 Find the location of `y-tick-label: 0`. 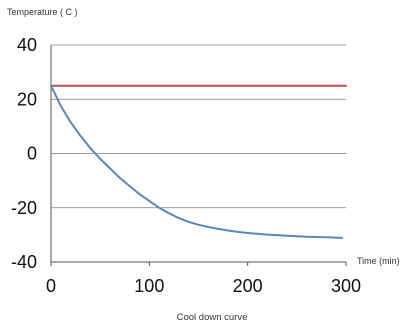

y-tick-label: 0 is located at coordinates (32, 154).